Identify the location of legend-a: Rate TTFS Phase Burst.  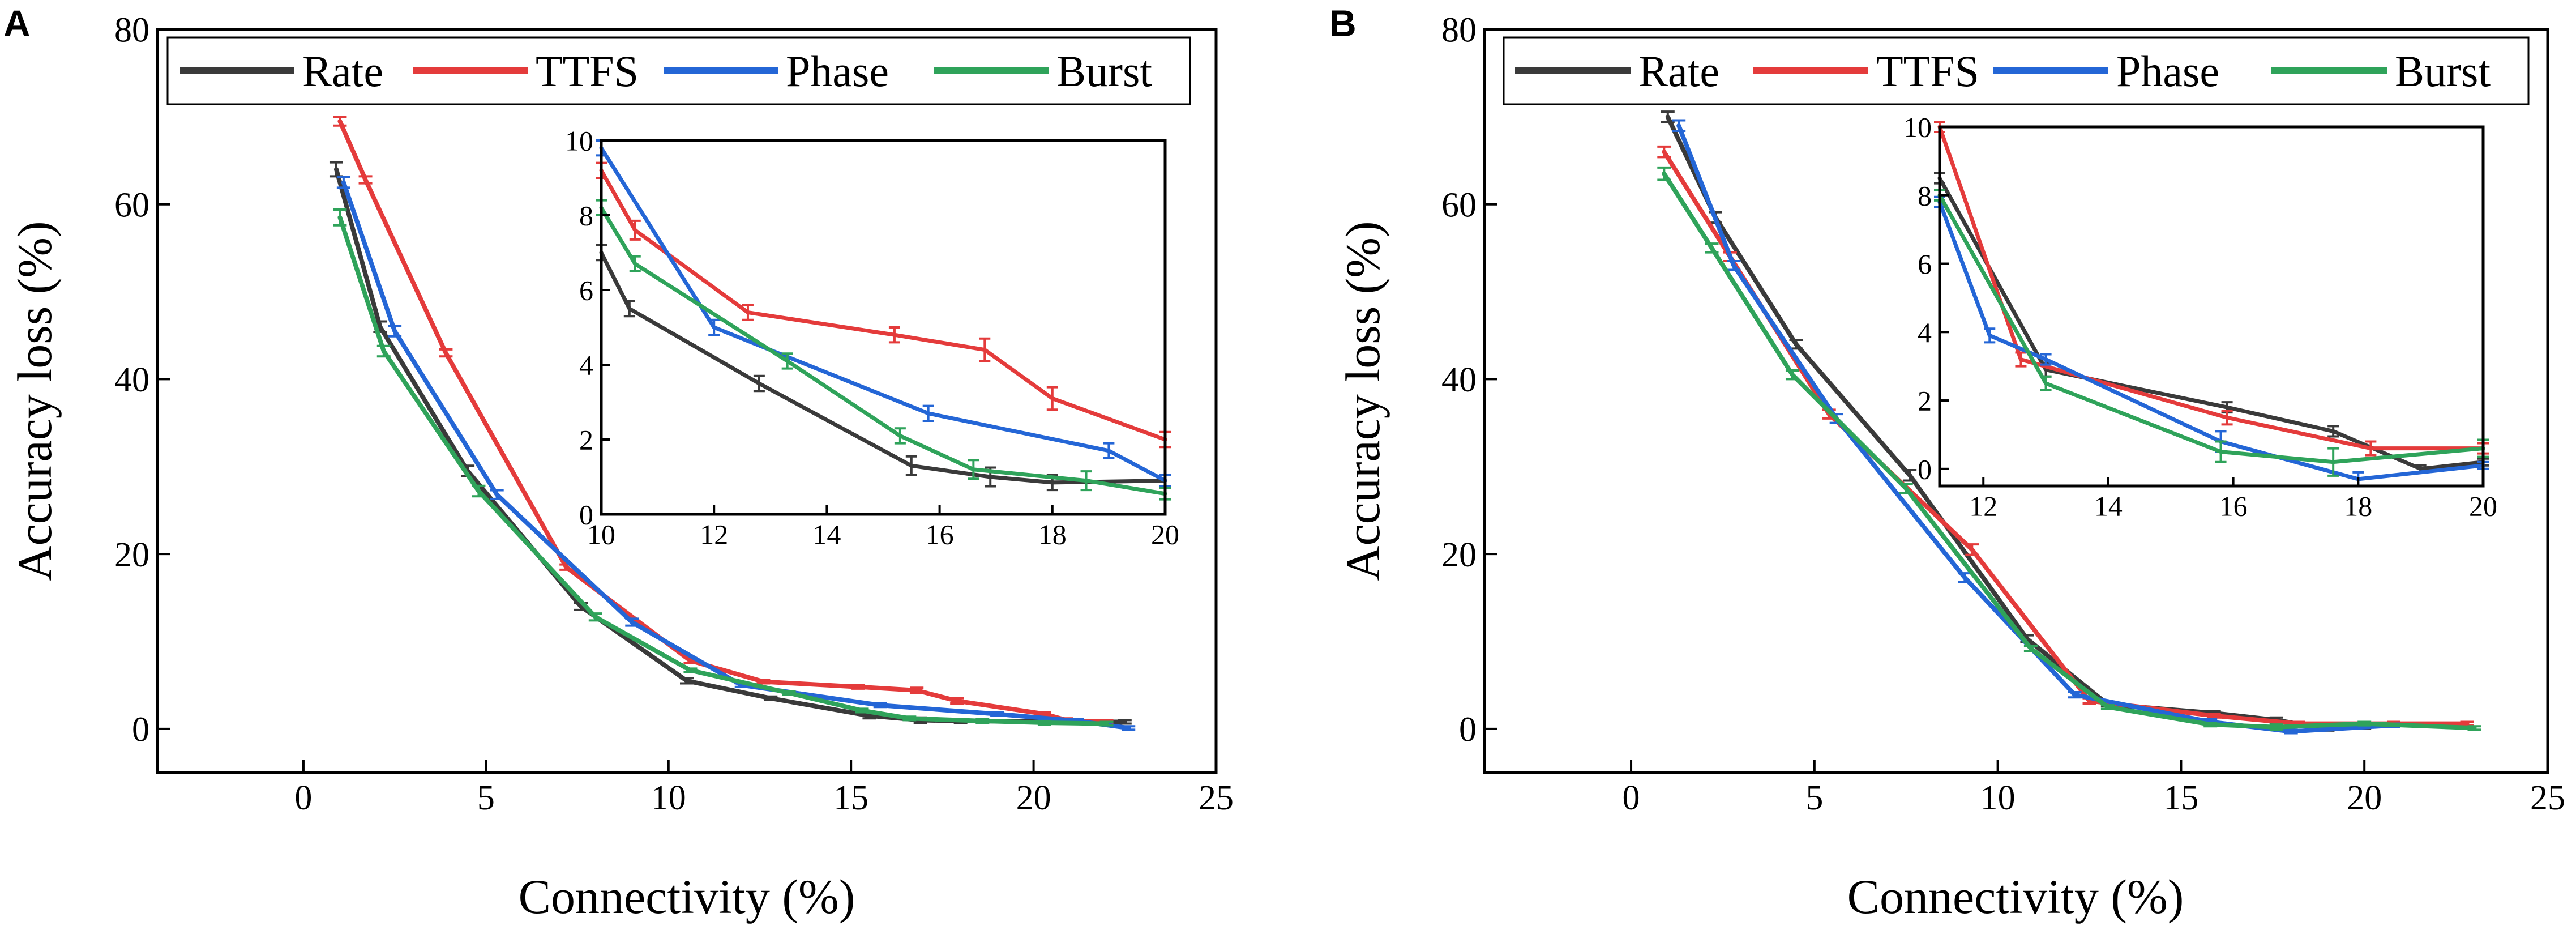
(678, 70).